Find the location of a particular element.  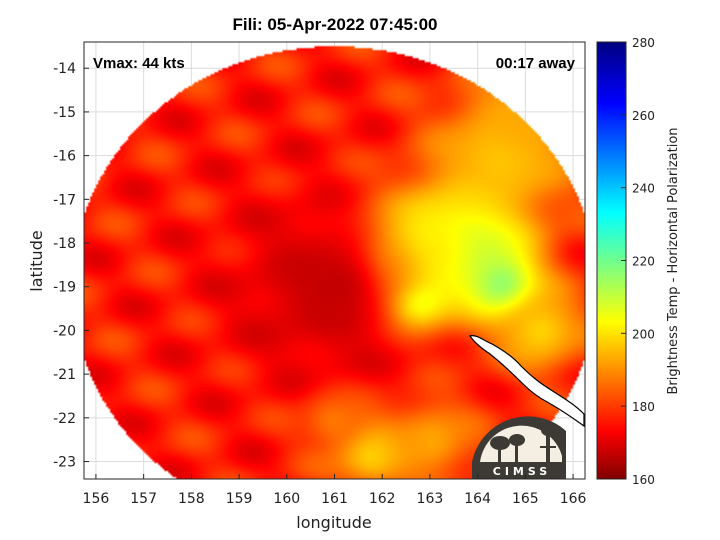

x-tick-label: 159 is located at coordinates (239, 499).